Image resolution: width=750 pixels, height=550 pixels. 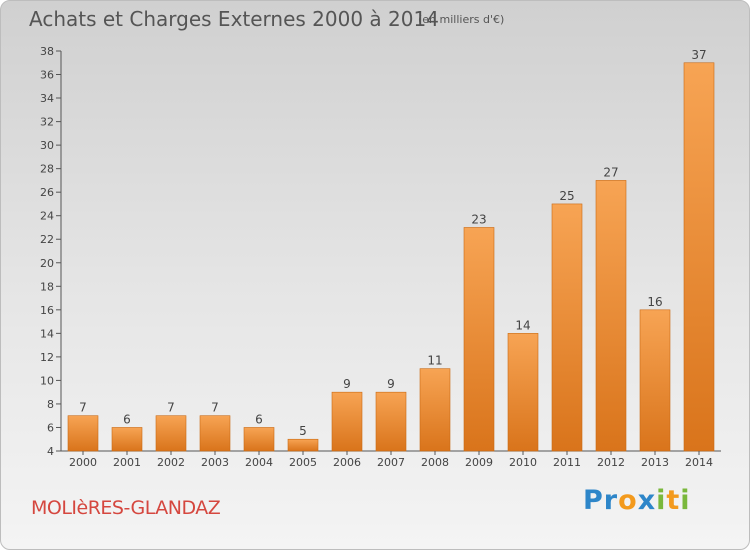 I want to click on y-tick-label: 20, so click(x=47, y=263).